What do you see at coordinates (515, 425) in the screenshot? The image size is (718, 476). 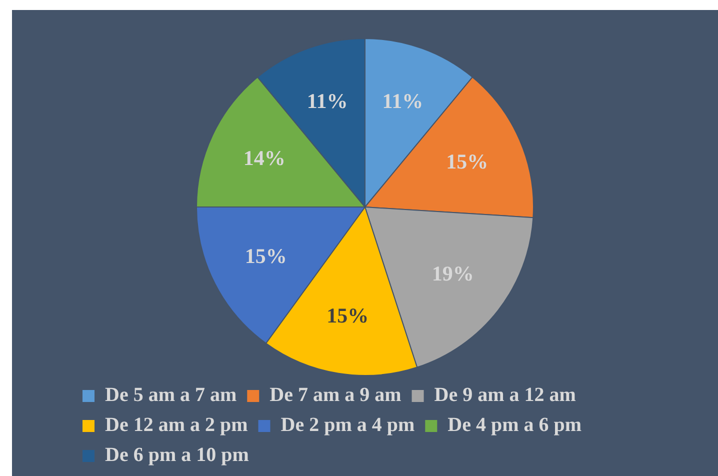 I see `legend-label: De 4 pm a 6 pm` at bounding box center [515, 425].